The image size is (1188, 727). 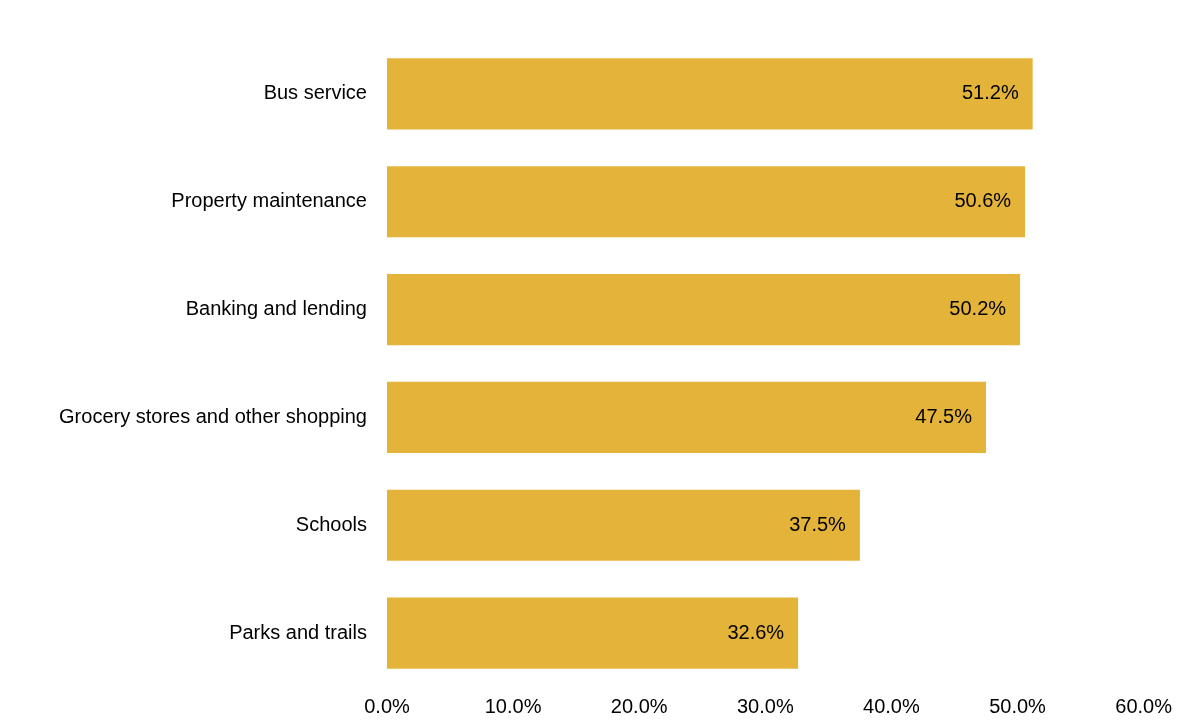 I want to click on data-label: 51.2%, so click(x=990, y=92).